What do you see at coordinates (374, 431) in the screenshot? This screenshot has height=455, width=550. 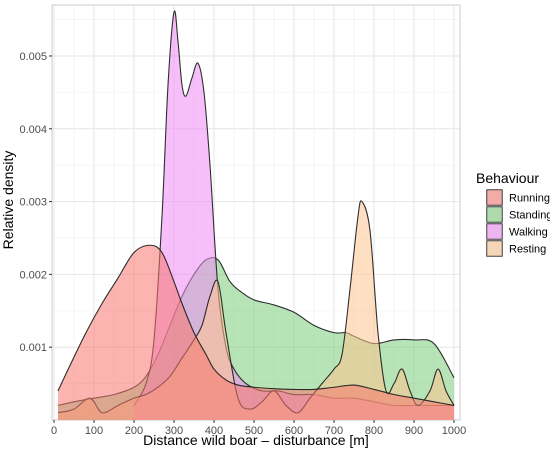 I see `x-tick-label: 800` at bounding box center [374, 431].